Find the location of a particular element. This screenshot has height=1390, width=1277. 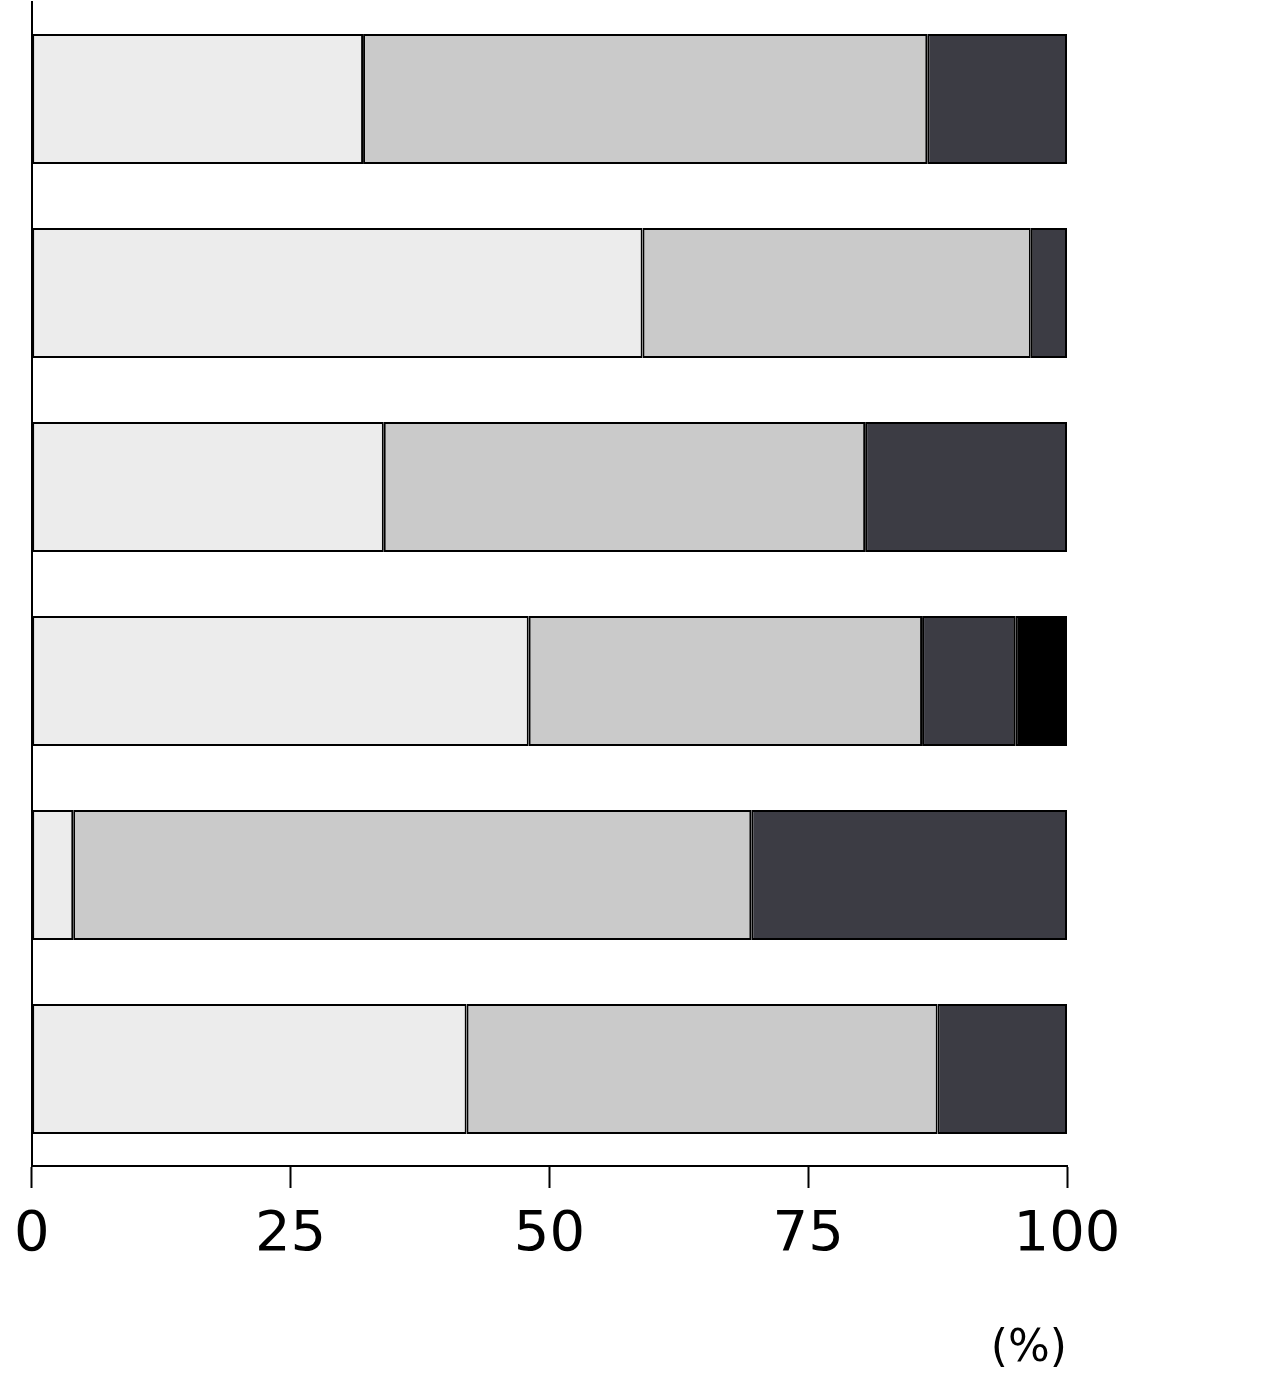

x-tick-label: 0 is located at coordinates (31, 1231).